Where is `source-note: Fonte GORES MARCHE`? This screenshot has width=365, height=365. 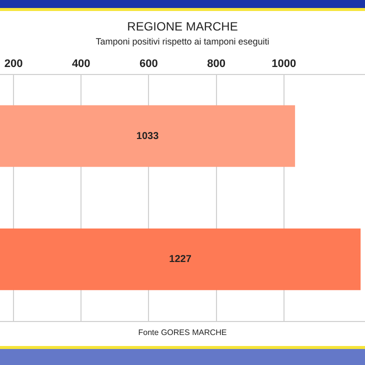 source-note: Fonte GORES MARCHE is located at coordinates (182, 333).